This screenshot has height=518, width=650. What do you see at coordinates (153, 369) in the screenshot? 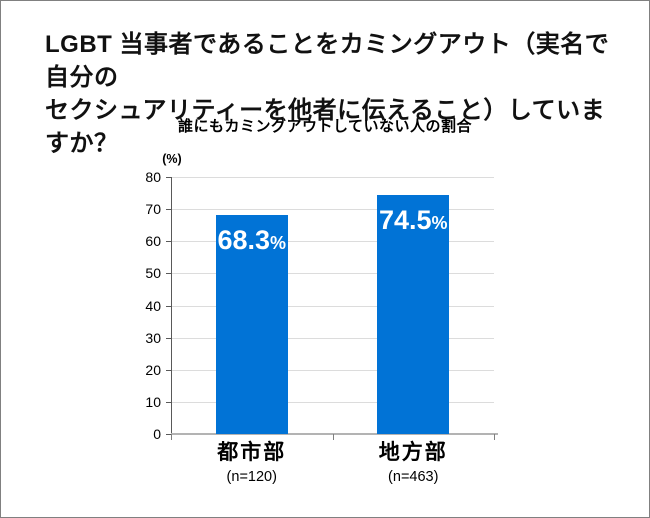
I see `y-tick-label-20: 20` at bounding box center [153, 369].